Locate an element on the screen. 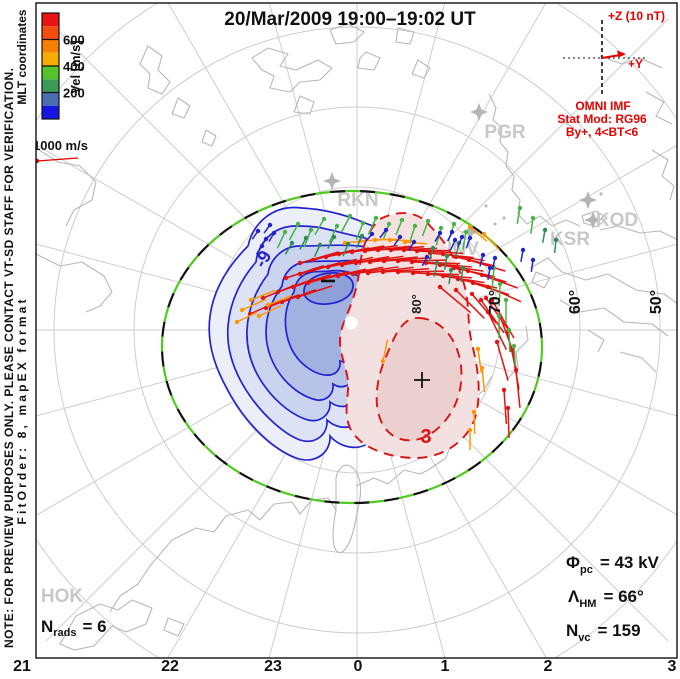 The image size is (680, 679). cell-center-markers is located at coordinates (375, 333).